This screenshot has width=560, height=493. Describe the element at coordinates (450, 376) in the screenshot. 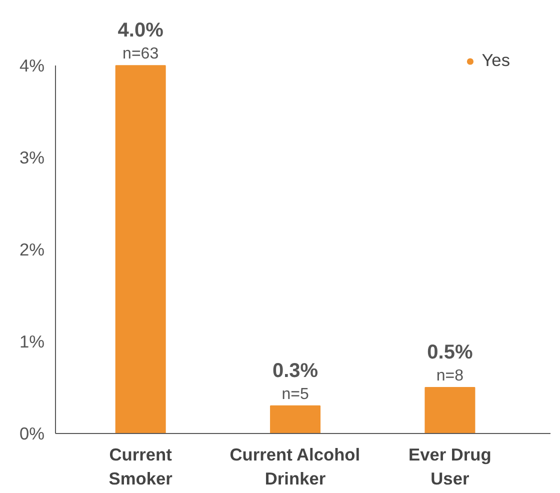

I see `annotation: n=8` at that location.